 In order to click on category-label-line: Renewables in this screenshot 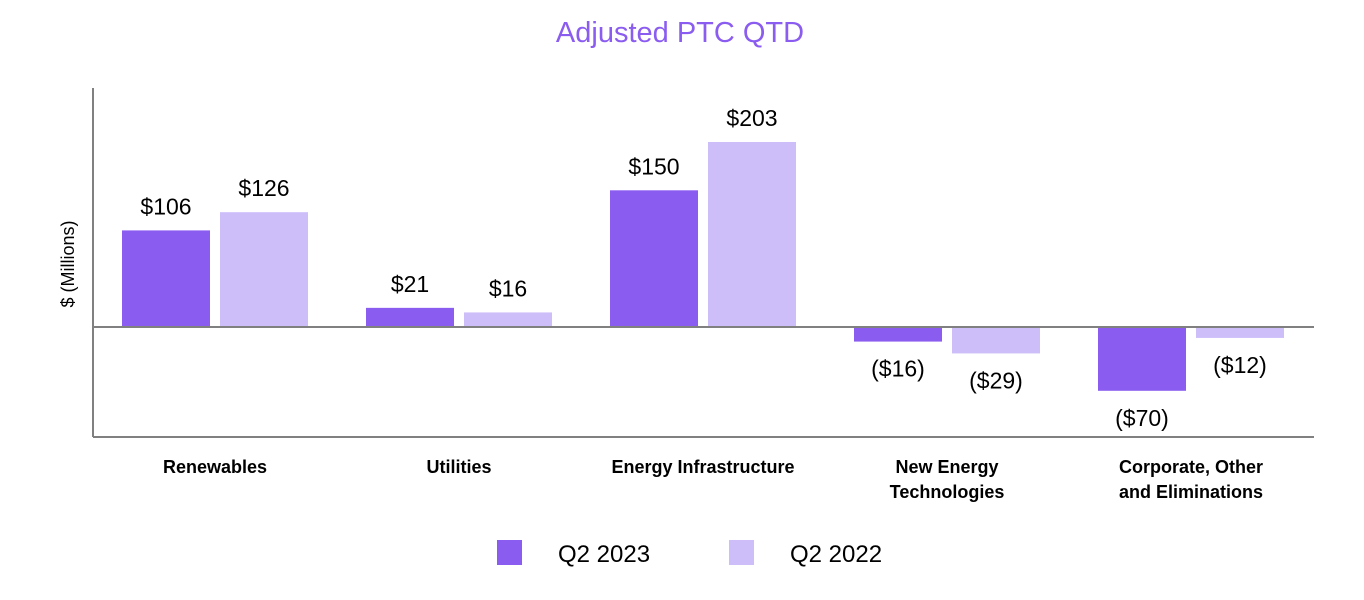, I will do `click(215, 467)`.